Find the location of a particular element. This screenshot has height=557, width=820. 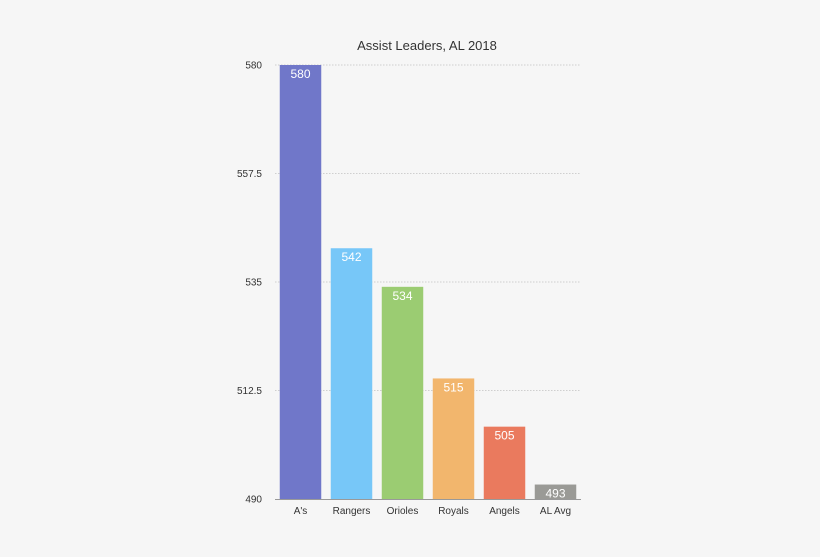

x-category-label: Royals is located at coordinates (453, 511).